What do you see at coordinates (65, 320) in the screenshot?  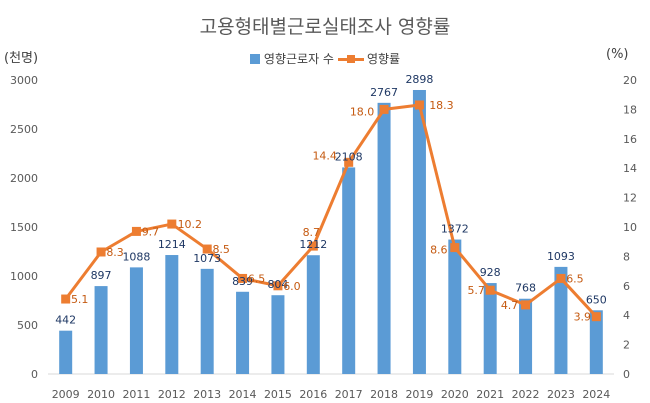 I see `bar-value-label: 442` at bounding box center [65, 320].